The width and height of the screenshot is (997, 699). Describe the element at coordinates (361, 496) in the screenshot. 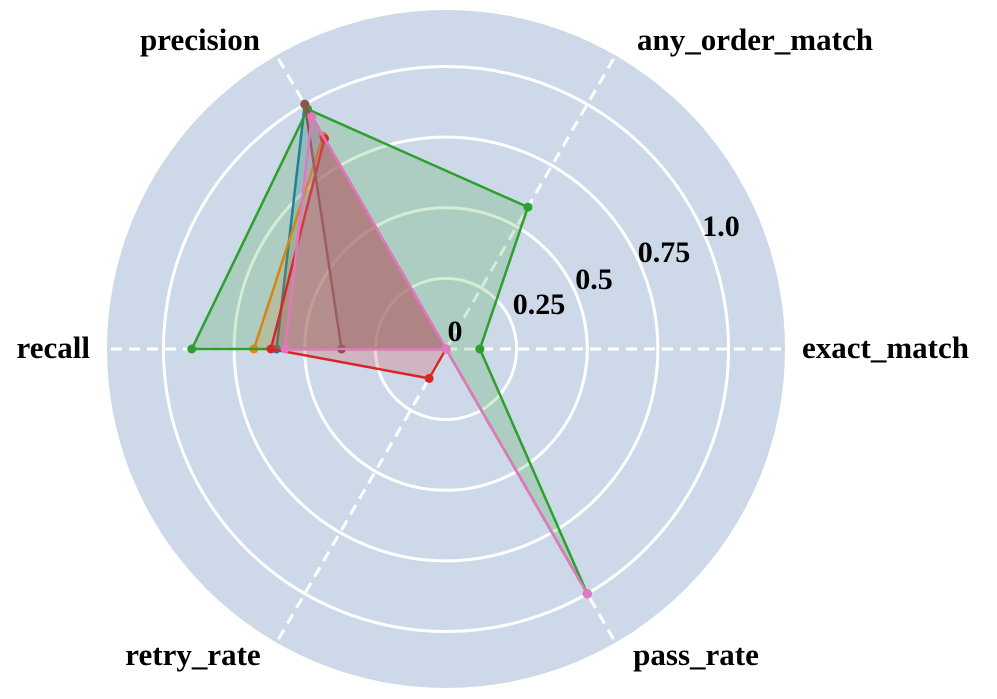

I see `grid-spoke-retry_rate` at that location.